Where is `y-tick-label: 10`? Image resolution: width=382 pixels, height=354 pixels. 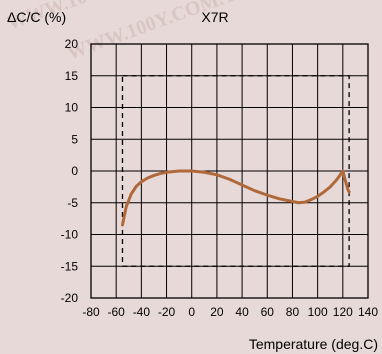
y-tick-label: 10 is located at coordinates (72, 108).